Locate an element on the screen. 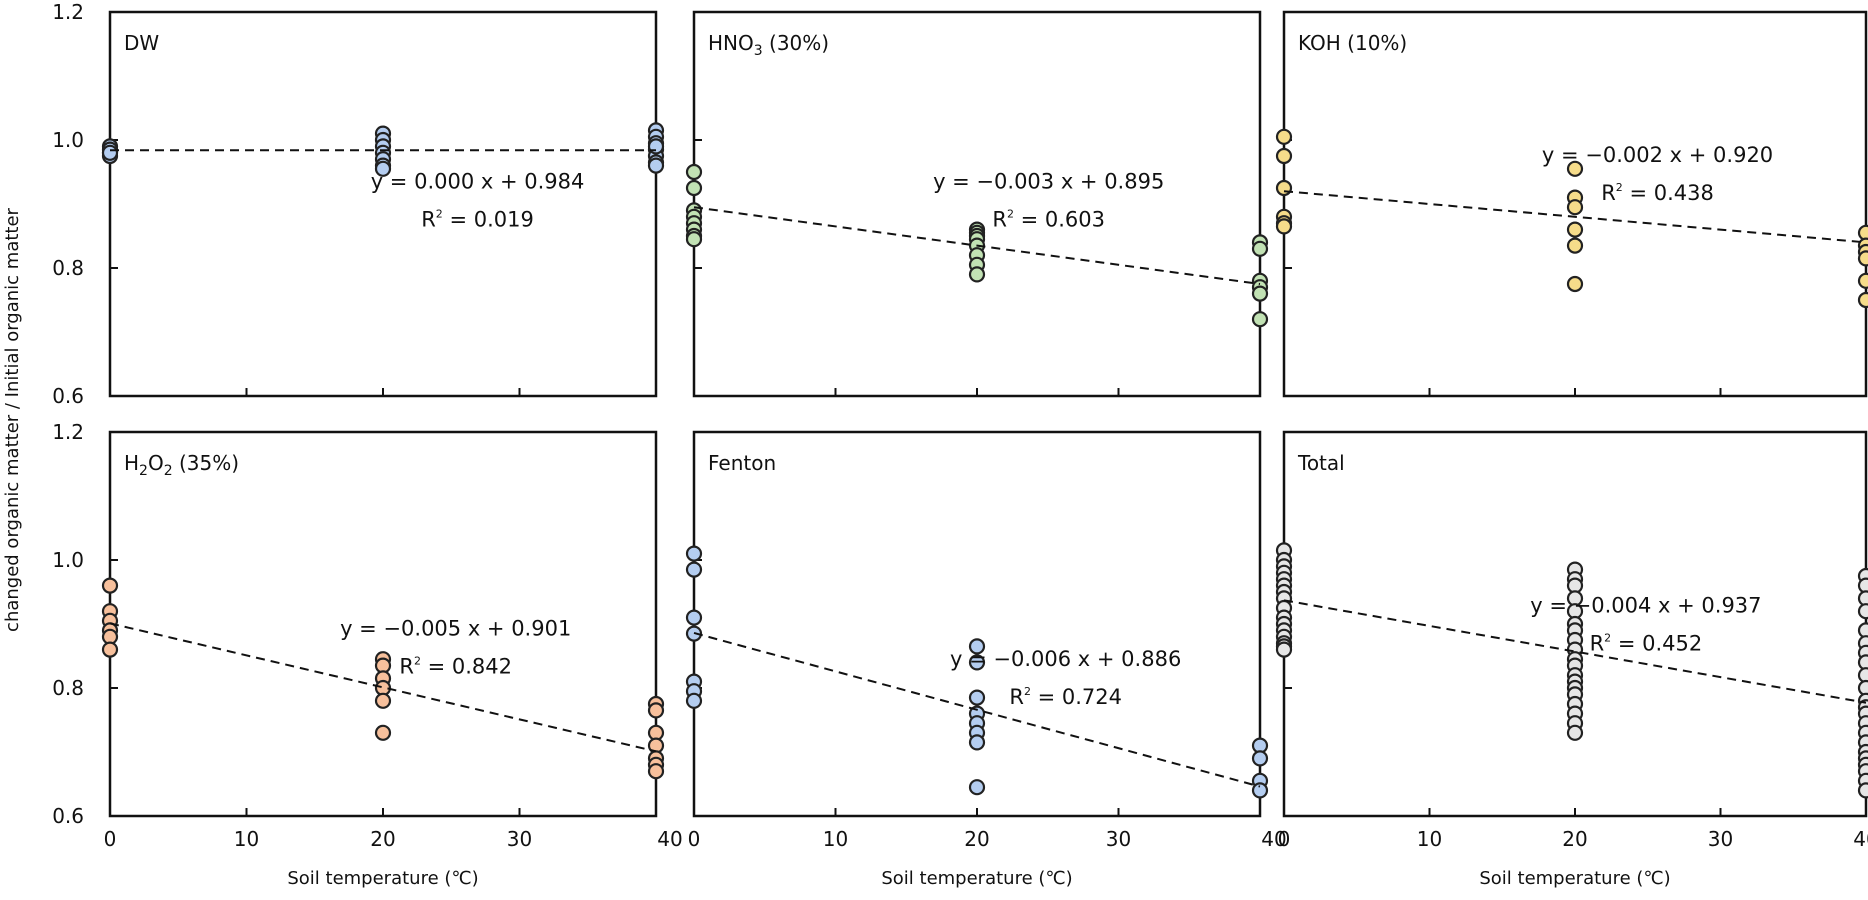 Image resolution: width=1868 pixels, height=900 pixels. panel-label: H2O2 (35%) is located at coordinates (181, 465).